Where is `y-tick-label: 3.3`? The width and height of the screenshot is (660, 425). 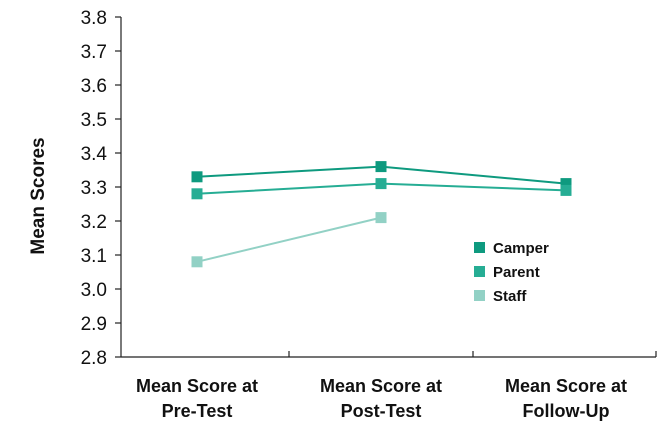 y-tick-label: 3.3 is located at coordinates (94, 188).